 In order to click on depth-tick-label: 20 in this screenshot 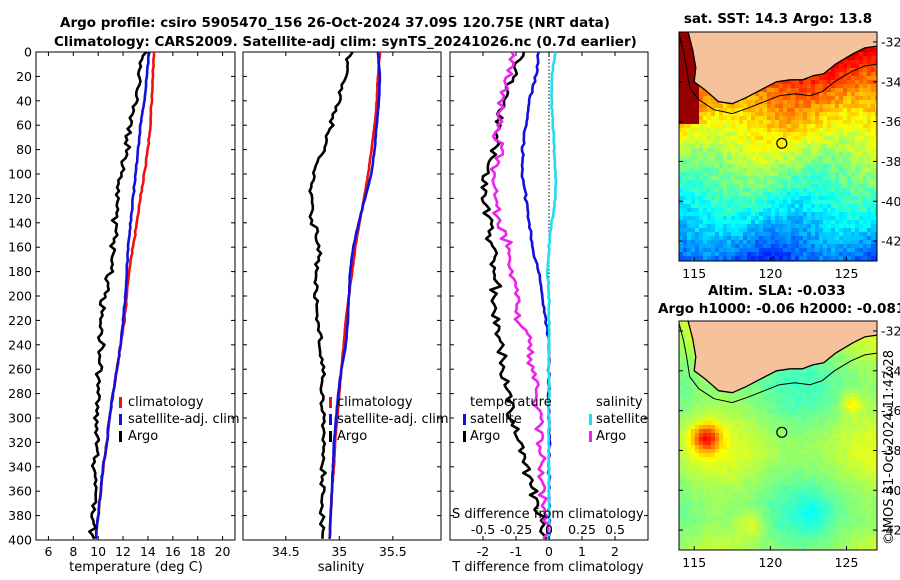, I will do `click(24, 76)`.